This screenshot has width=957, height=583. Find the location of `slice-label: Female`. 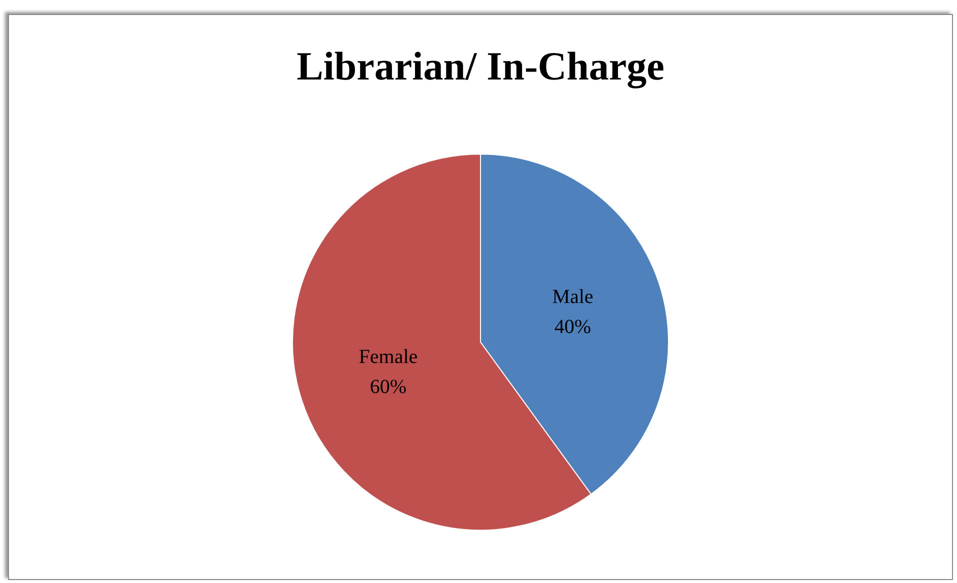

slice-label: Female is located at coordinates (388, 357).